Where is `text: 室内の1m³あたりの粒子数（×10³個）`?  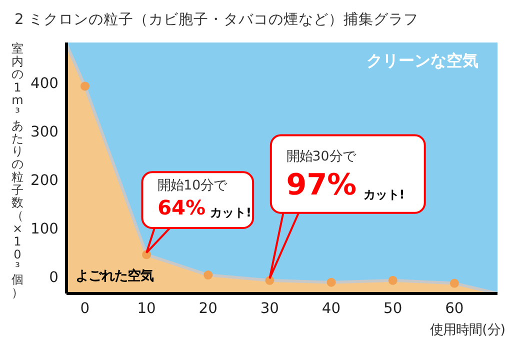 text: 室内の1m³あたりの粒子数（×10³個） is located at coordinates (18, 171).